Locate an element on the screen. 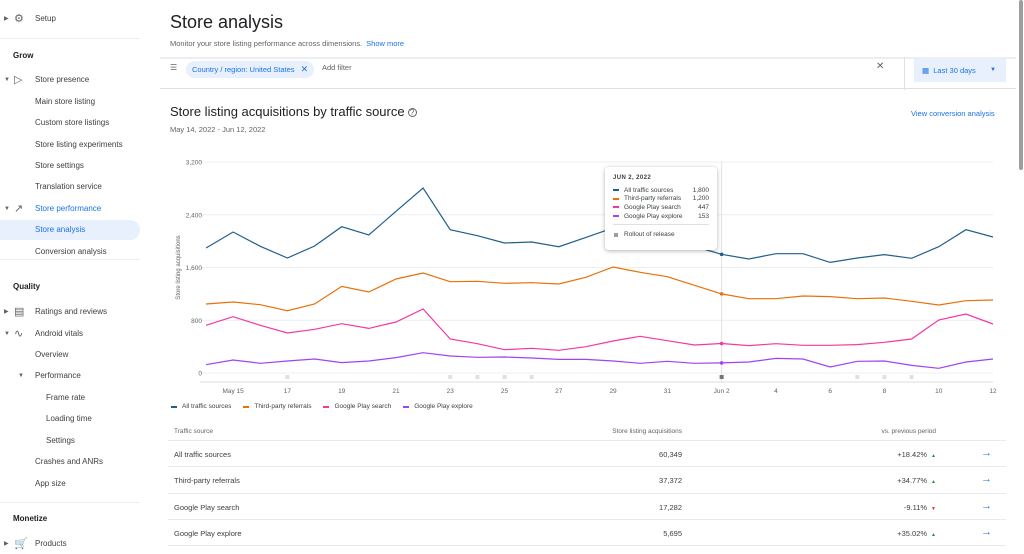 This screenshot has width=1024, height=554. scrollbar is located at coordinates (1021, 85).